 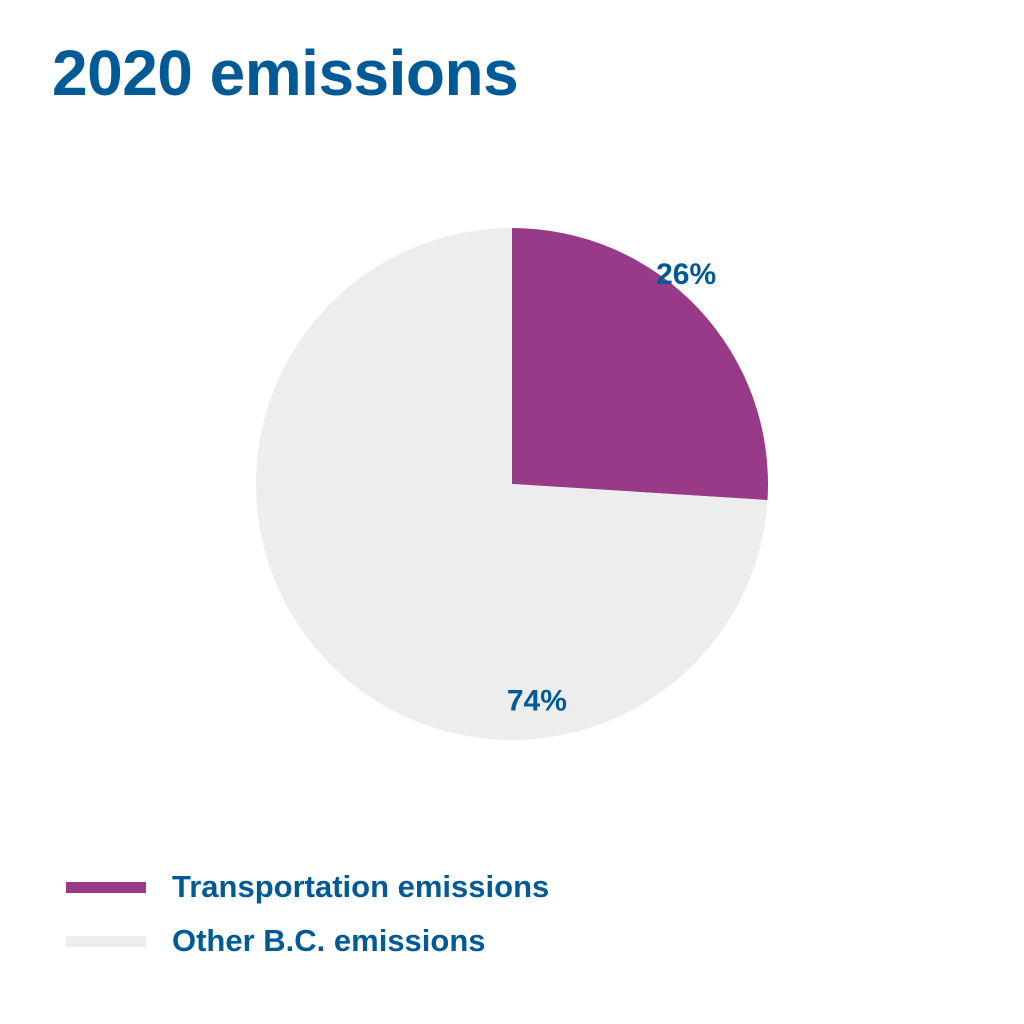 I want to click on slice-label-transportation: 26%, so click(x=686, y=274).